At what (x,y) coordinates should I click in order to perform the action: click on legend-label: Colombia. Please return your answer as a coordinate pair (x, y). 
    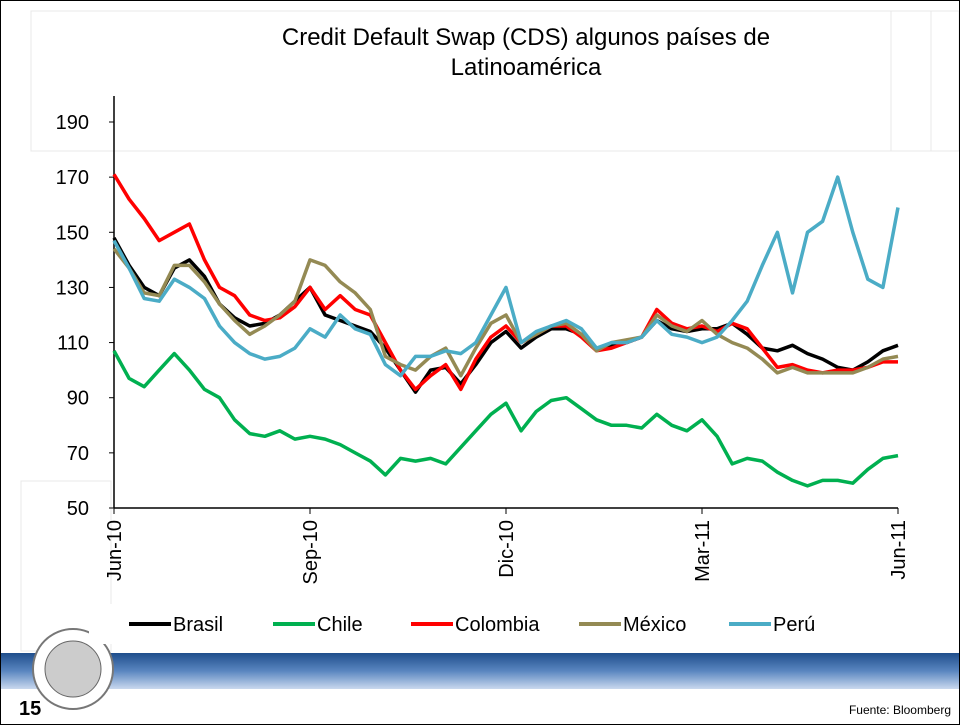
    Looking at the image, I should click on (497, 625).